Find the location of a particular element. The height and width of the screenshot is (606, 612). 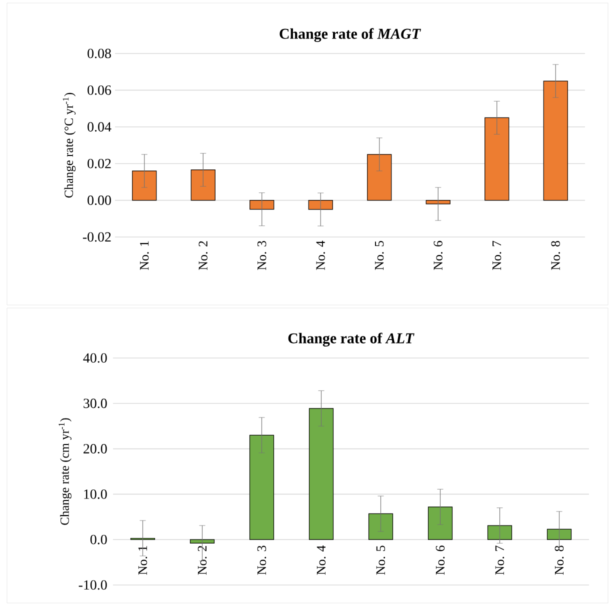

y-tick-label: -0.02 is located at coordinates (96, 237).